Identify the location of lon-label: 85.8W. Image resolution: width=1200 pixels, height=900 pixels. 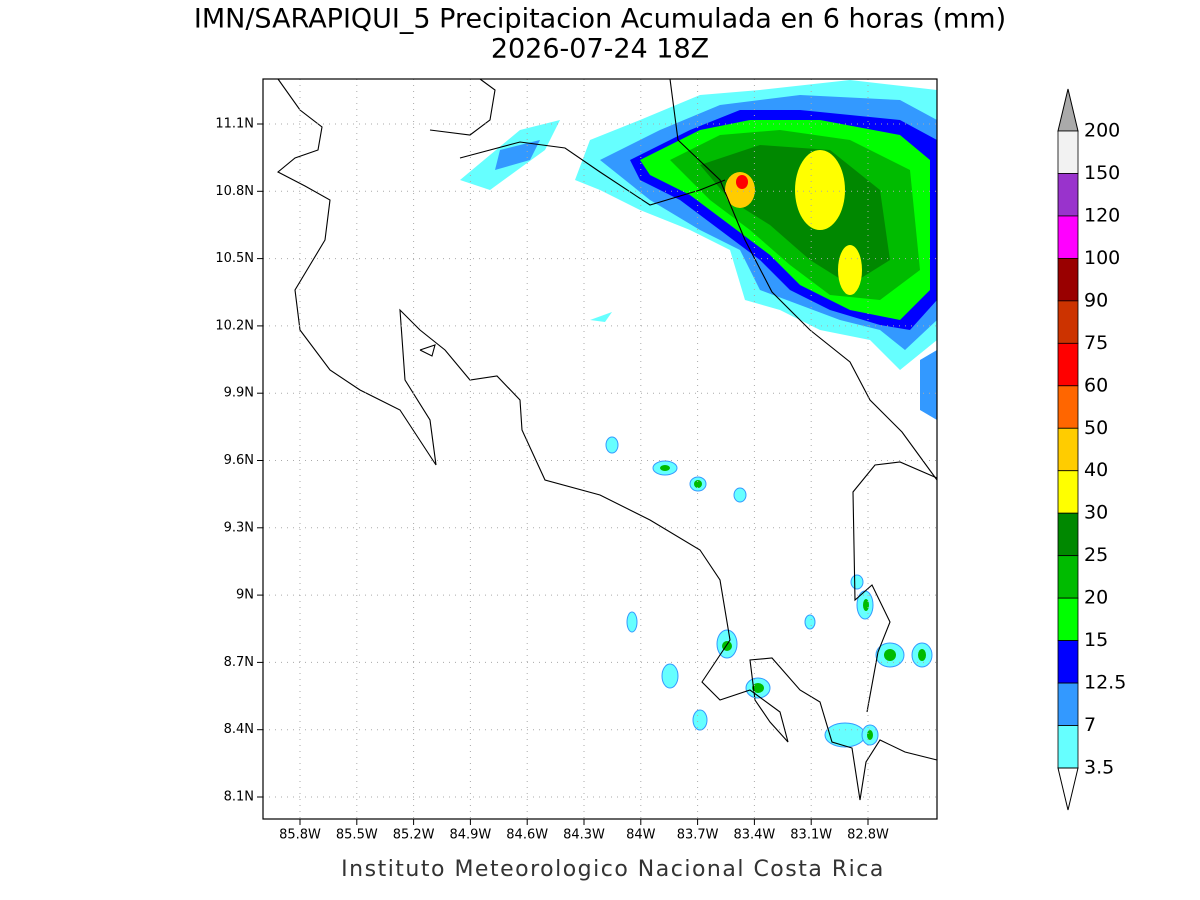
(300, 835).